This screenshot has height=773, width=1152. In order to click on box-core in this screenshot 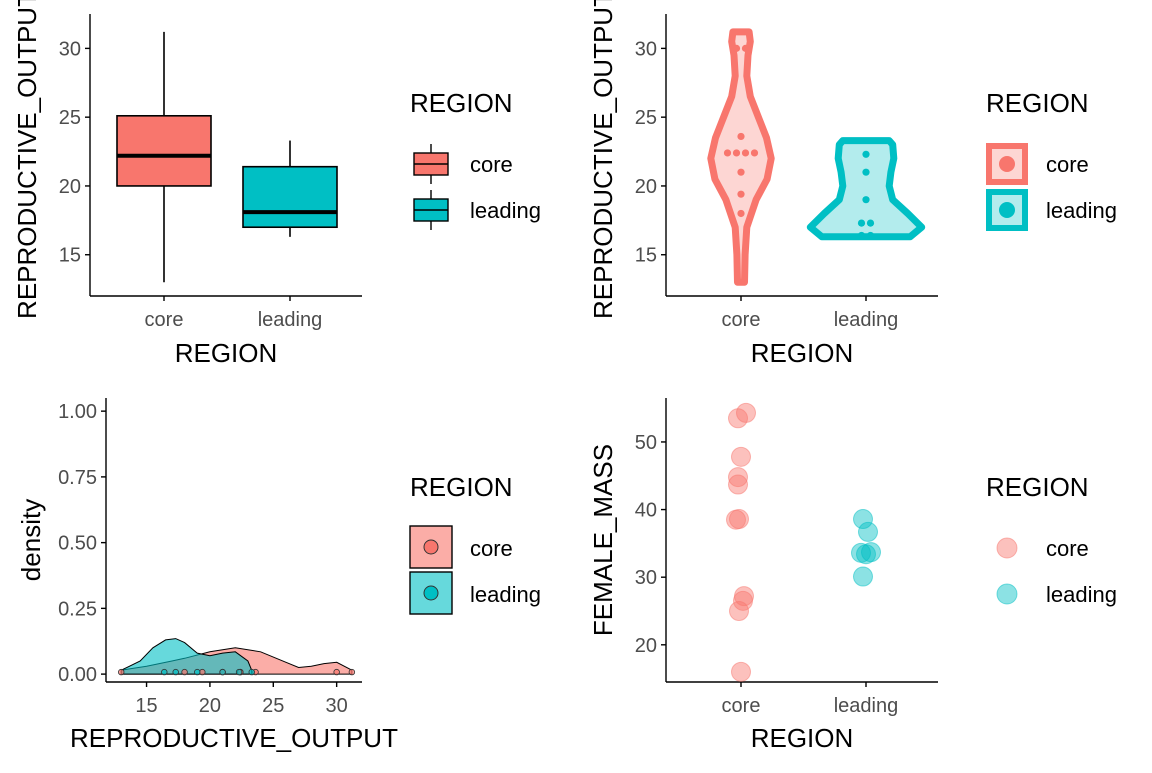, I will do `click(164, 150)`.